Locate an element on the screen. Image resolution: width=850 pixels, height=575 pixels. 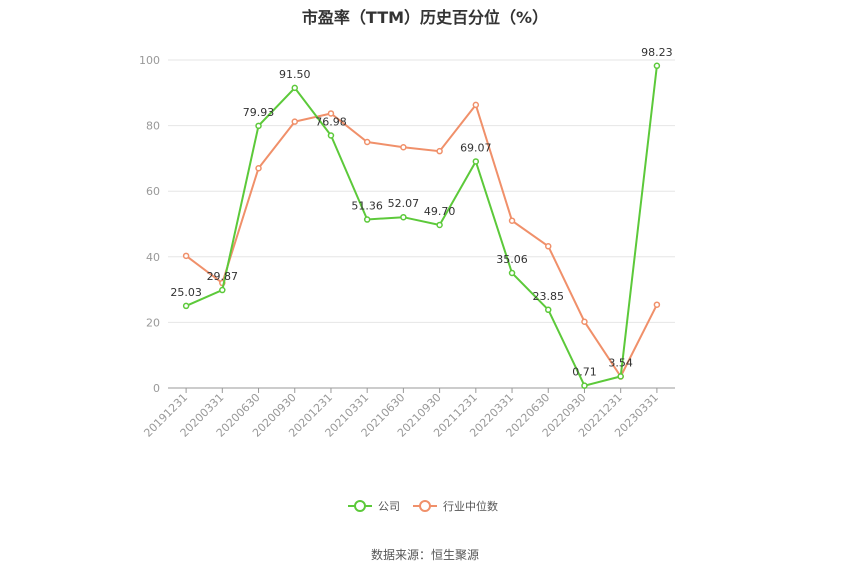
y-tick-label: 60 is located at coordinates (153, 191).